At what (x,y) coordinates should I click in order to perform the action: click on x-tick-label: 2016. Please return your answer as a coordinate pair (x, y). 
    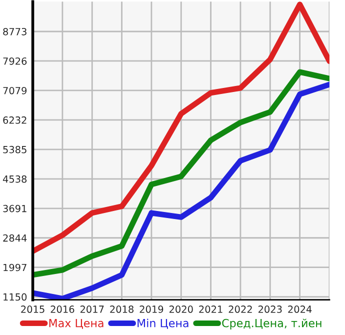
    Looking at the image, I should click on (62, 309).